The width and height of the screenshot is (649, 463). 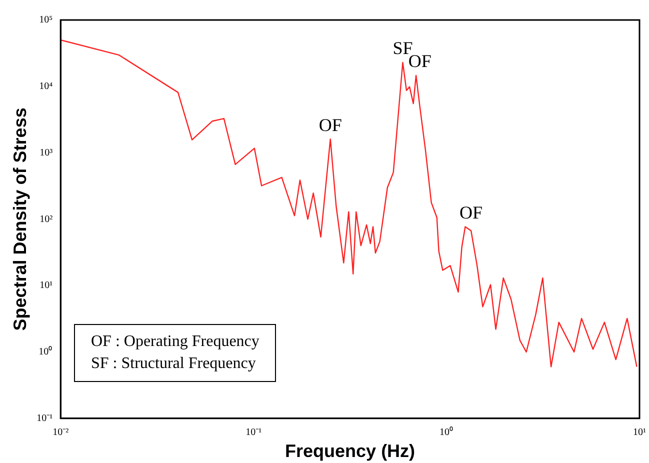 What do you see at coordinates (46, 86) in the screenshot?
I see `y-tick-label: 10⁴` at bounding box center [46, 86].